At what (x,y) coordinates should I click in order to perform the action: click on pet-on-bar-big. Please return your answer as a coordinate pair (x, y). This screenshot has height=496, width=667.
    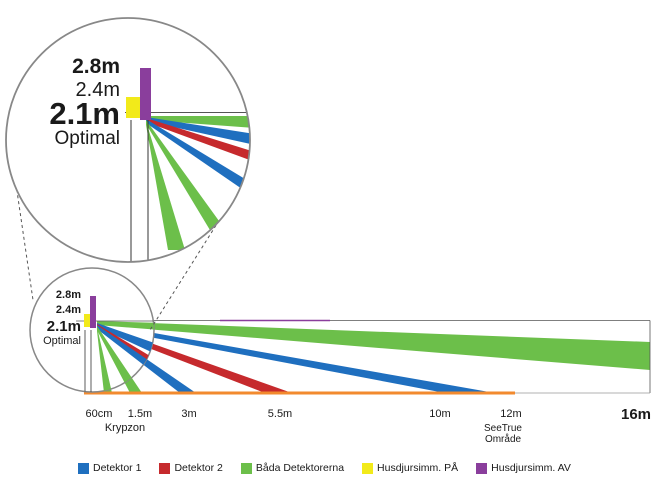
    Looking at the image, I should click on (133, 107).